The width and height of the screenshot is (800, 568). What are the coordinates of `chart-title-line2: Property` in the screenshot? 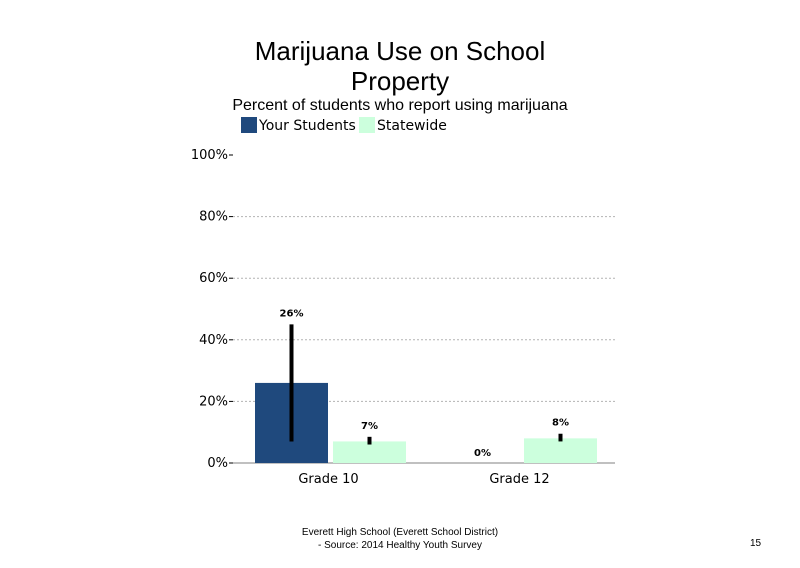 It's located at (400, 81).